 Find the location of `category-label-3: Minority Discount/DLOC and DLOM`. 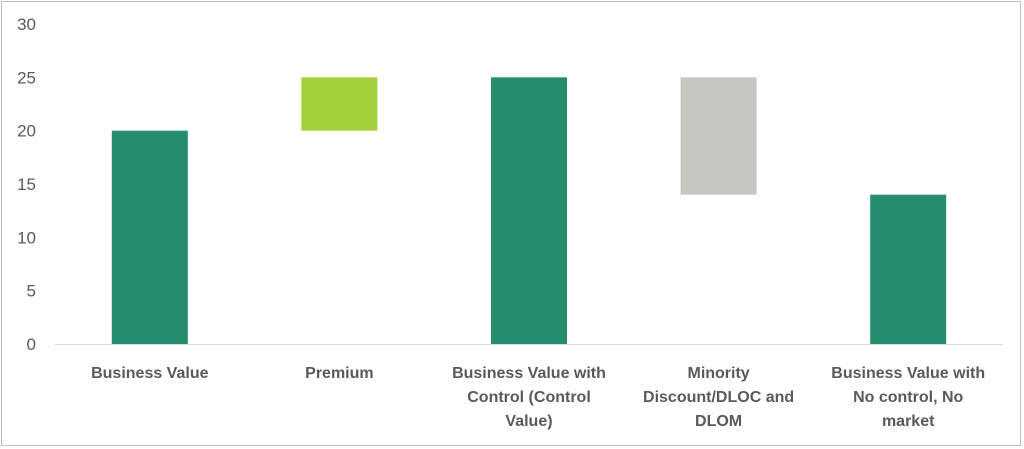

category-label-3: Minority Discount/DLOC and DLOM is located at coordinates (718, 397).